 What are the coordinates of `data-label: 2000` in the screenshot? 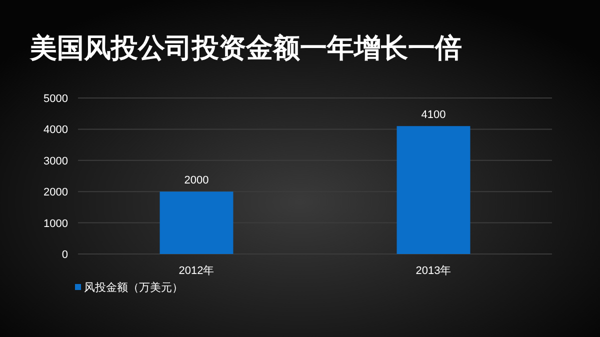 It's located at (196, 180).